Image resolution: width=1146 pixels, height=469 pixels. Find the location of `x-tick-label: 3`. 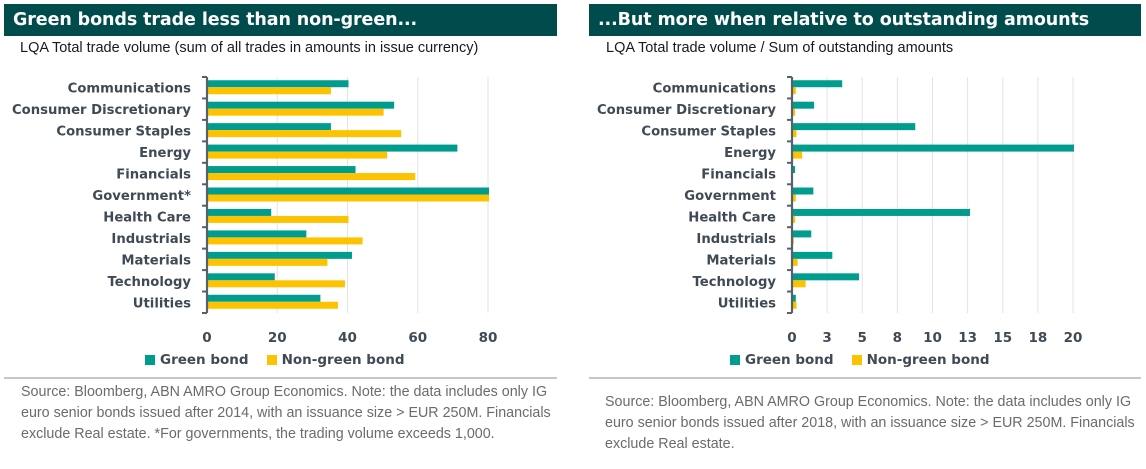

x-tick-label: 3 is located at coordinates (826, 338).